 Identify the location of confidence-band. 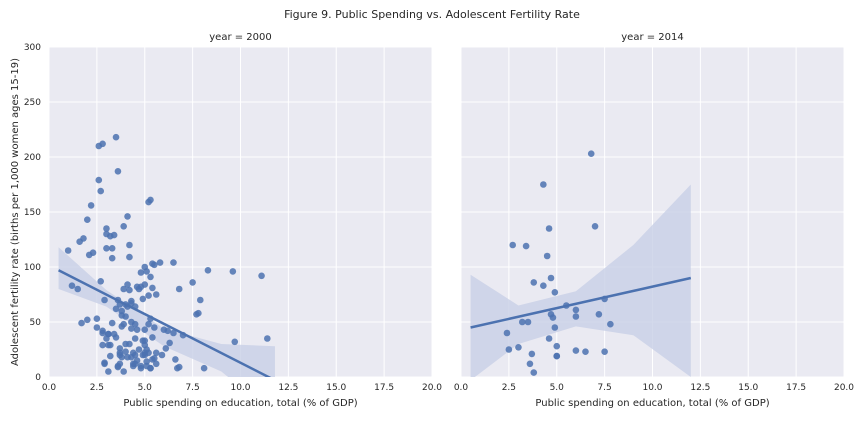
(580, 280).